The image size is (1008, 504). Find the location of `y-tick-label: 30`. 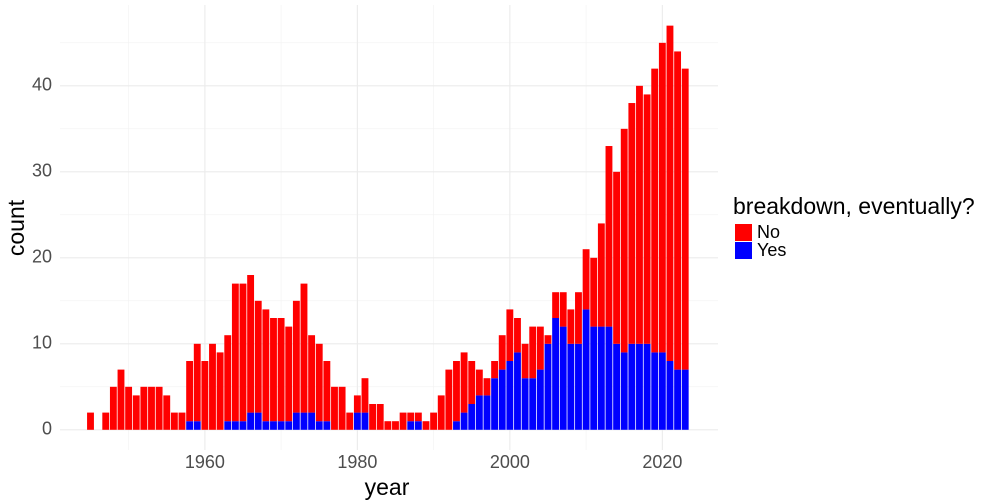

y-tick-label: 30 is located at coordinates (42, 171).